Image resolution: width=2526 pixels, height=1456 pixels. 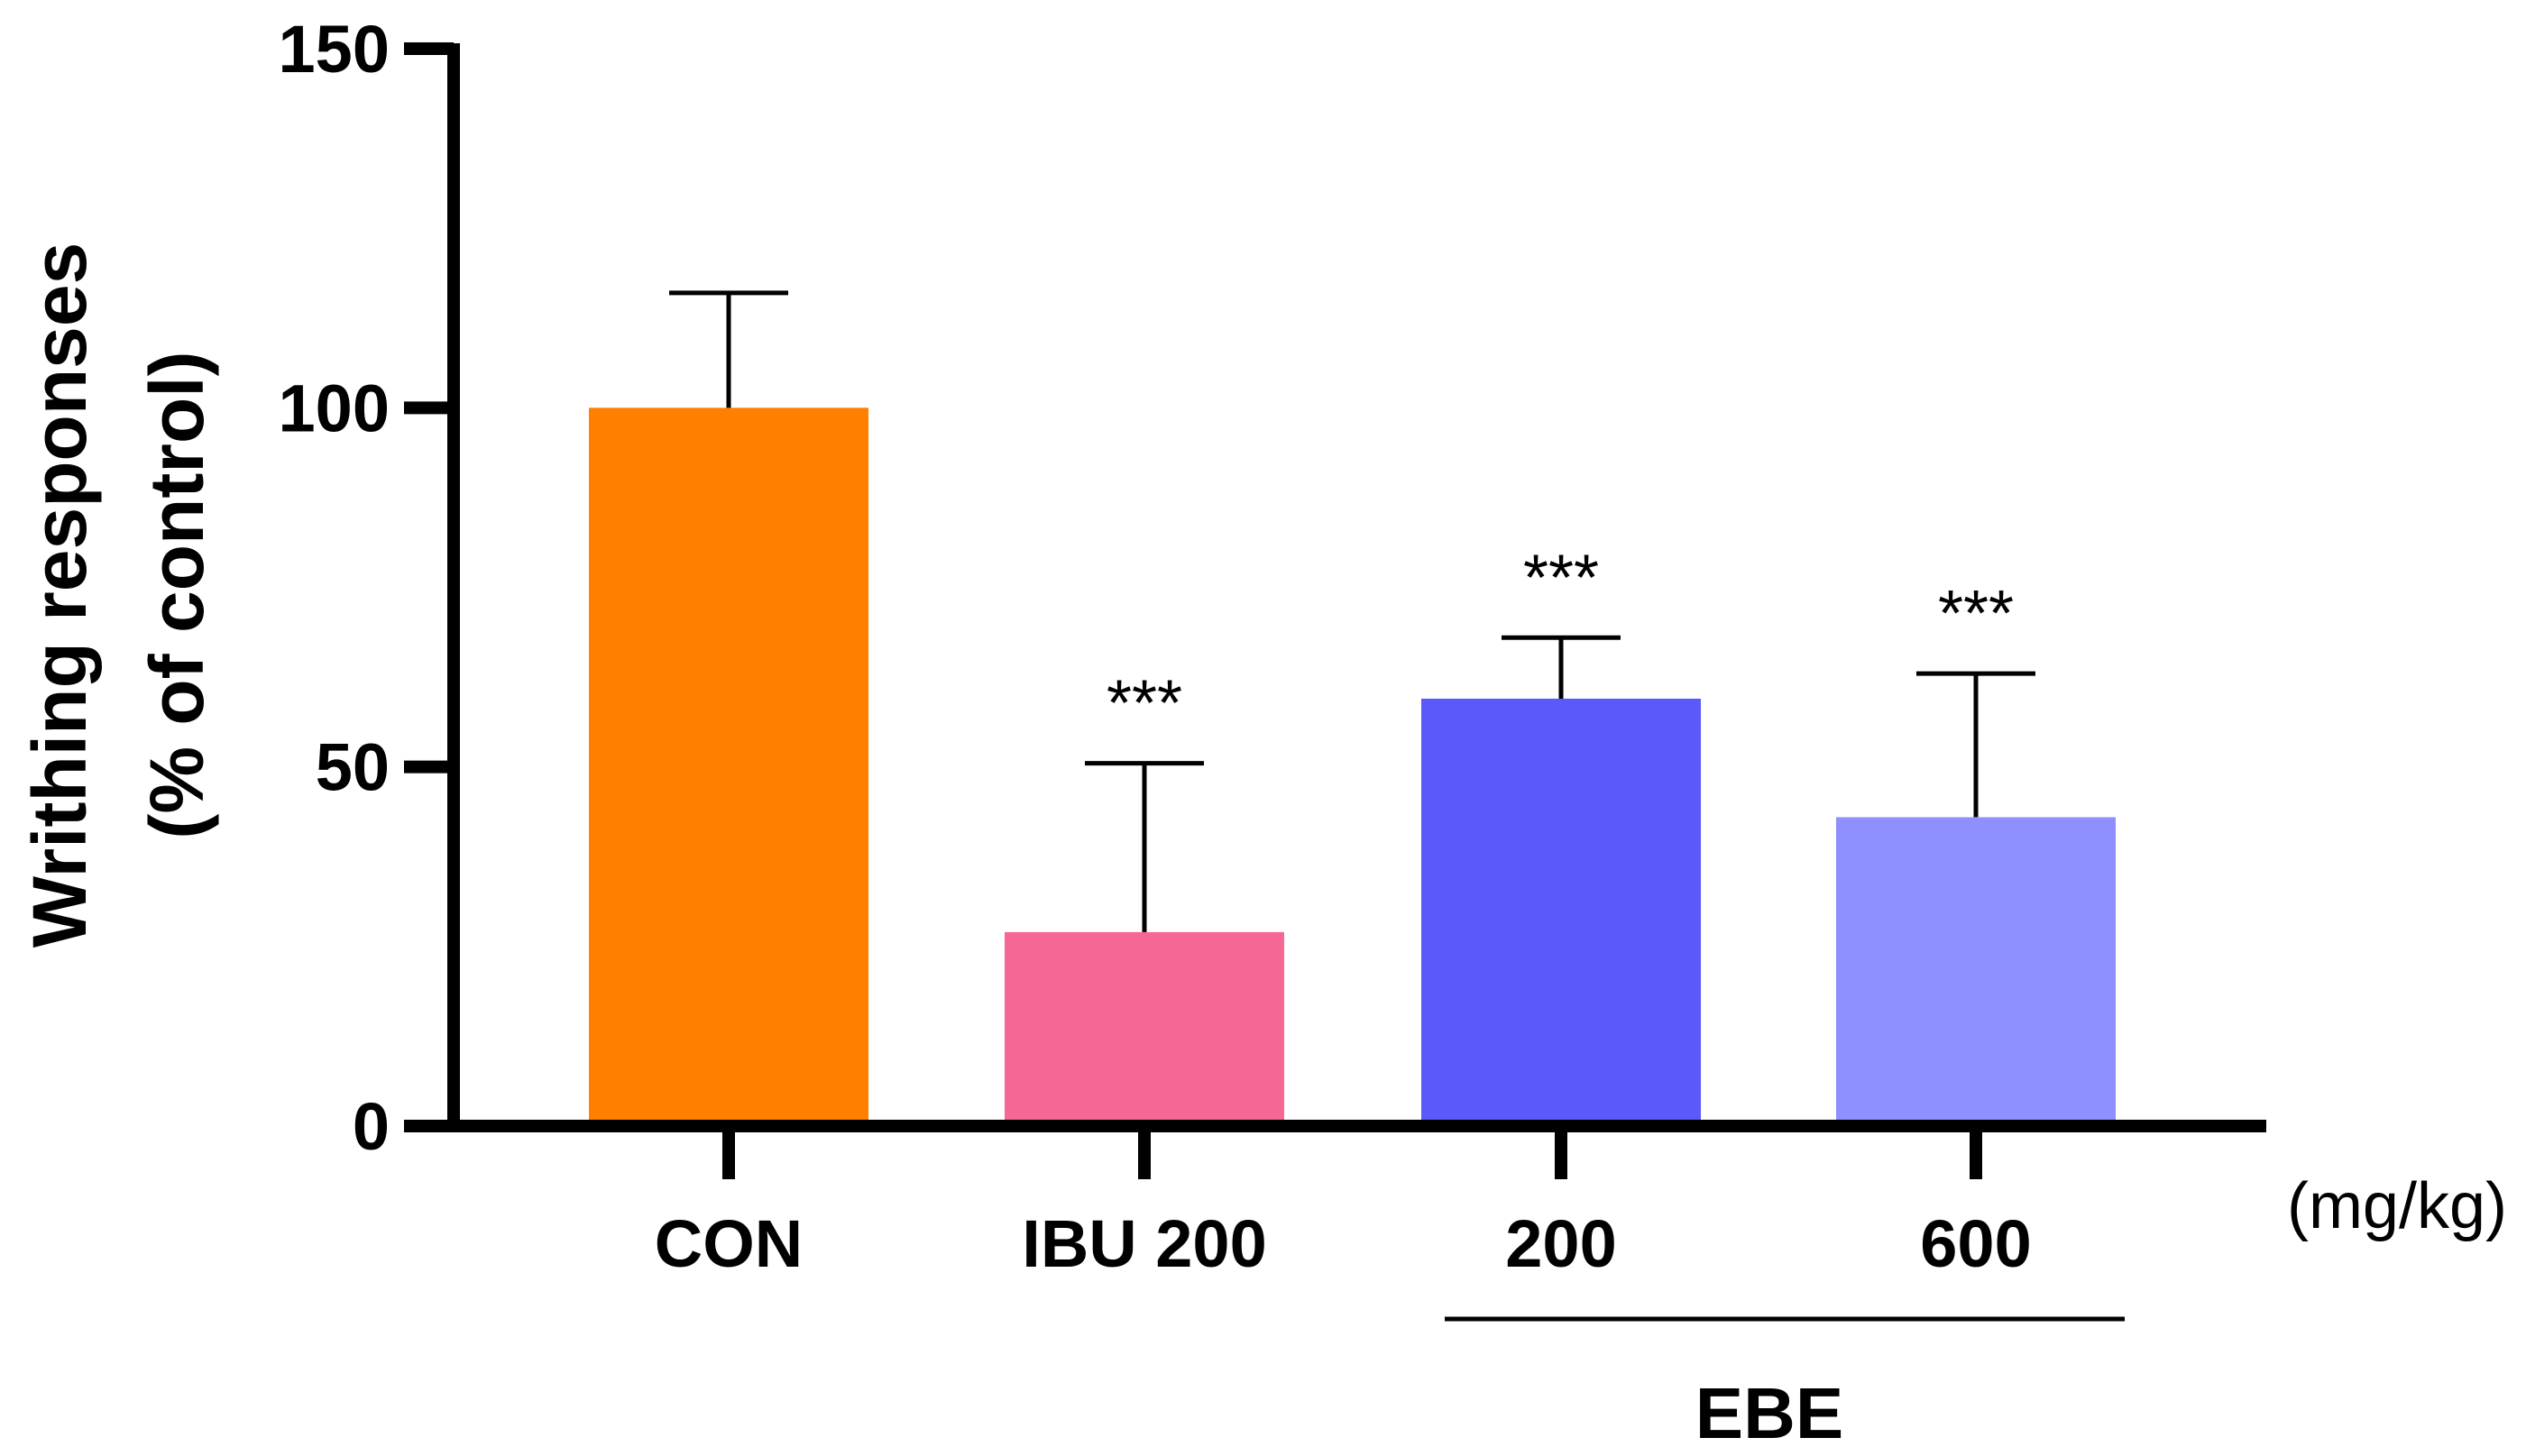 I want to click on y-tick-label: 50, so click(x=353, y=768).